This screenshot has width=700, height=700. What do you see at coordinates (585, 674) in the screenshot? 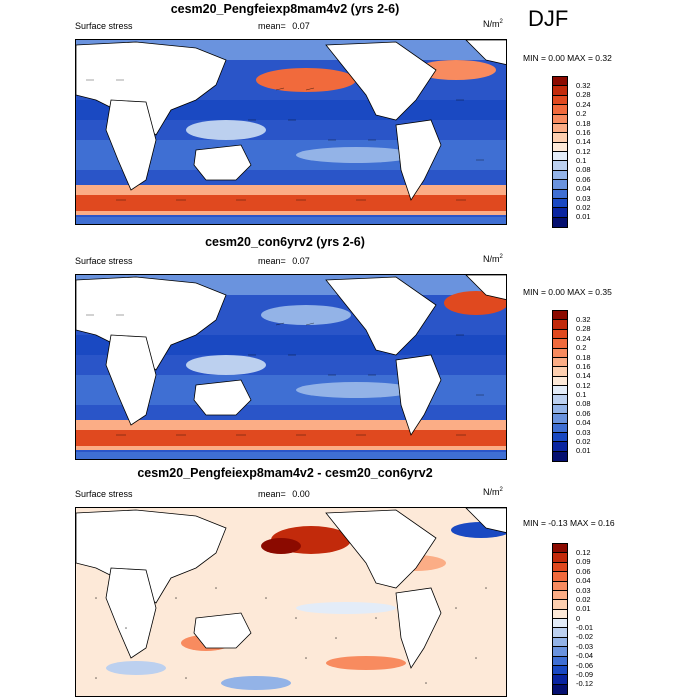
I see `colorbar-label: -0.09` at bounding box center [585, 674].